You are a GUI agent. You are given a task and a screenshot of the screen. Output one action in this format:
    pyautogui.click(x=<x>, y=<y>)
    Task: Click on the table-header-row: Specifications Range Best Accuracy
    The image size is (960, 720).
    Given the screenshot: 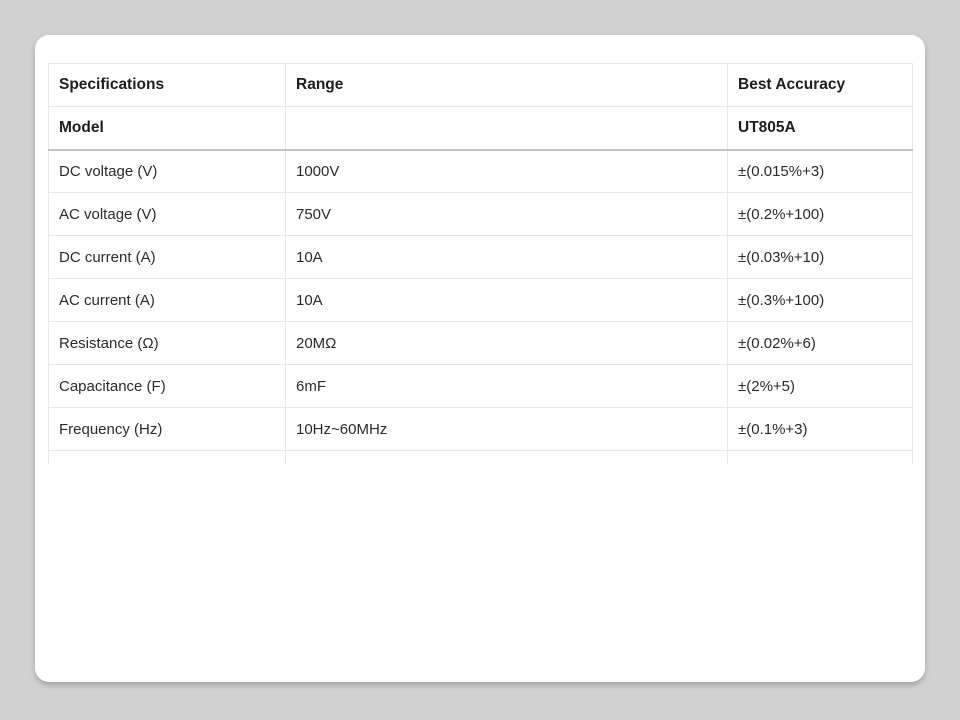 What is the action you would take?
    pyautogui.click(x=480, y=85)
    